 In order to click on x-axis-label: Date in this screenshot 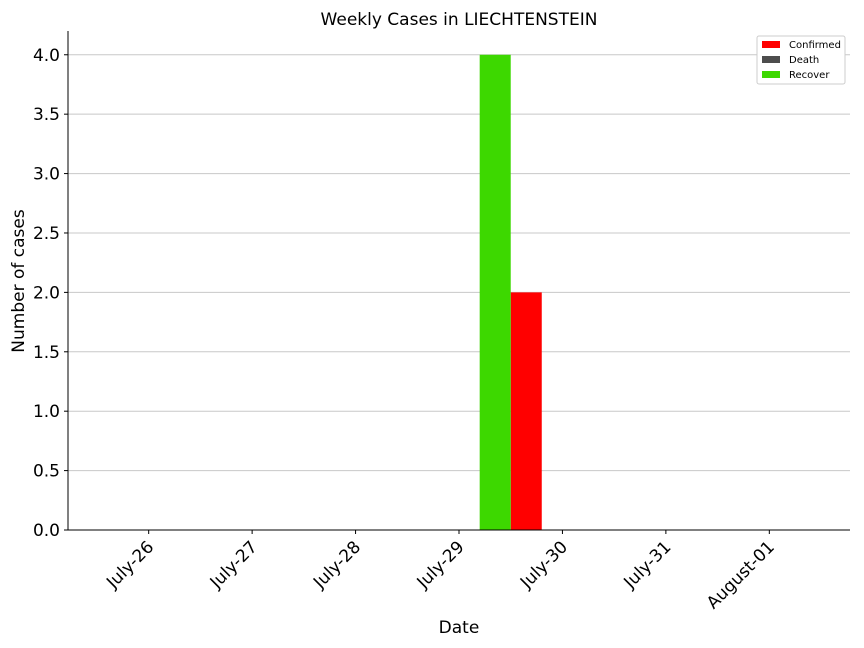, I will do `click(459, 628)`.